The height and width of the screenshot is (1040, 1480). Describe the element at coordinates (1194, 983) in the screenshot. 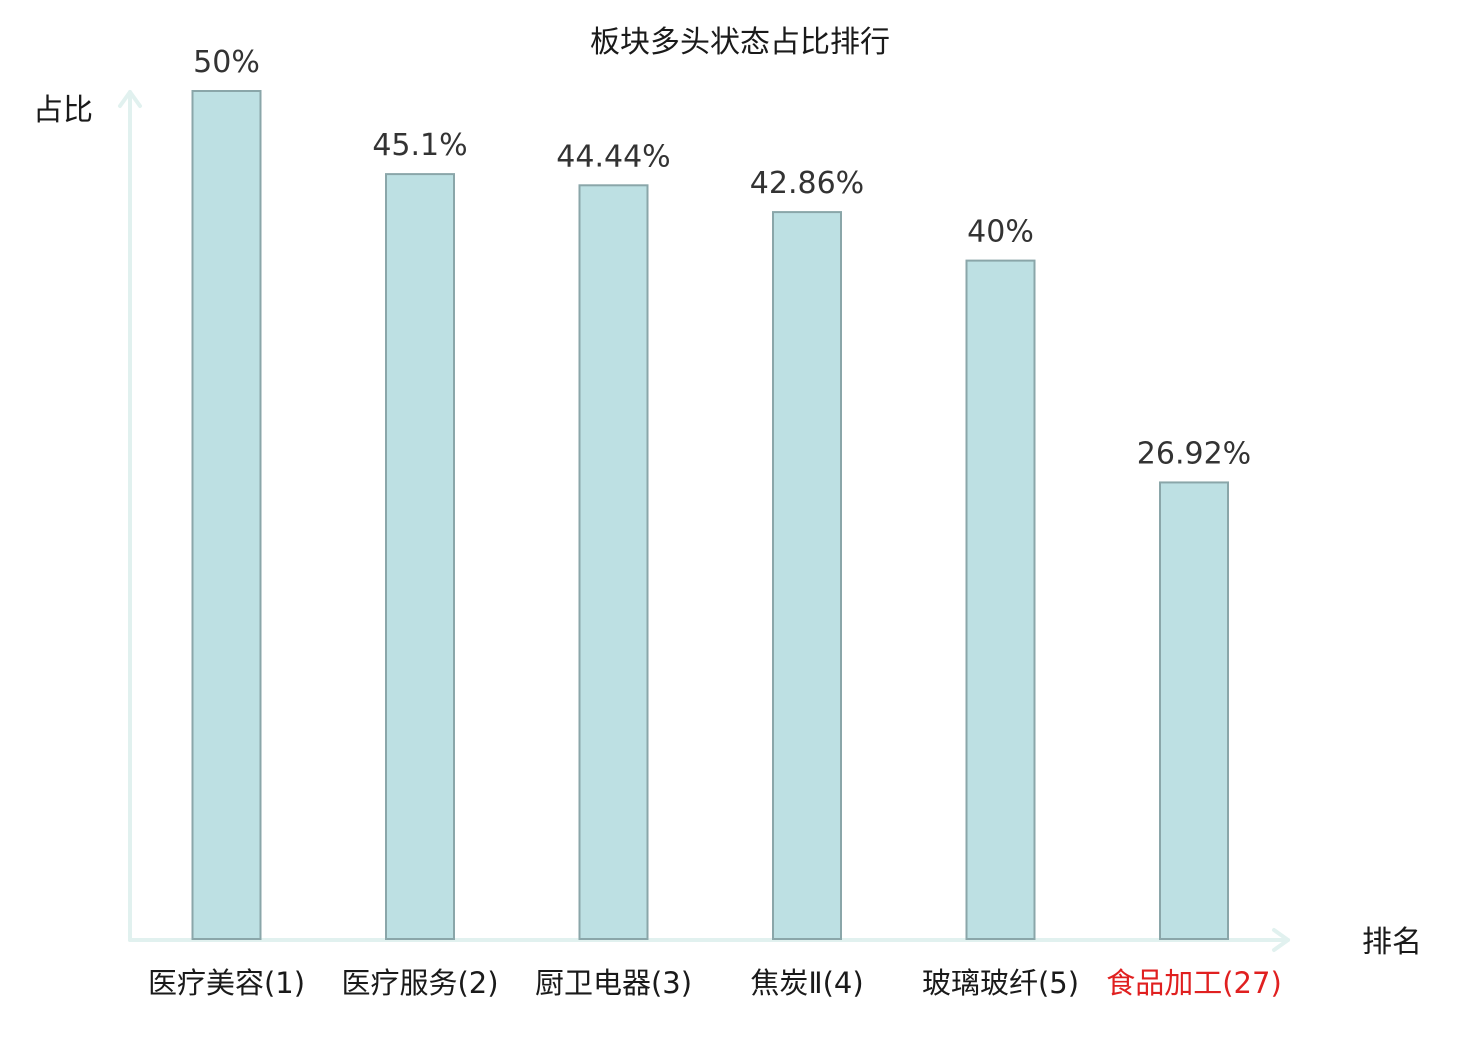

I see `category-label-6: 食品加工(27)` at that location.